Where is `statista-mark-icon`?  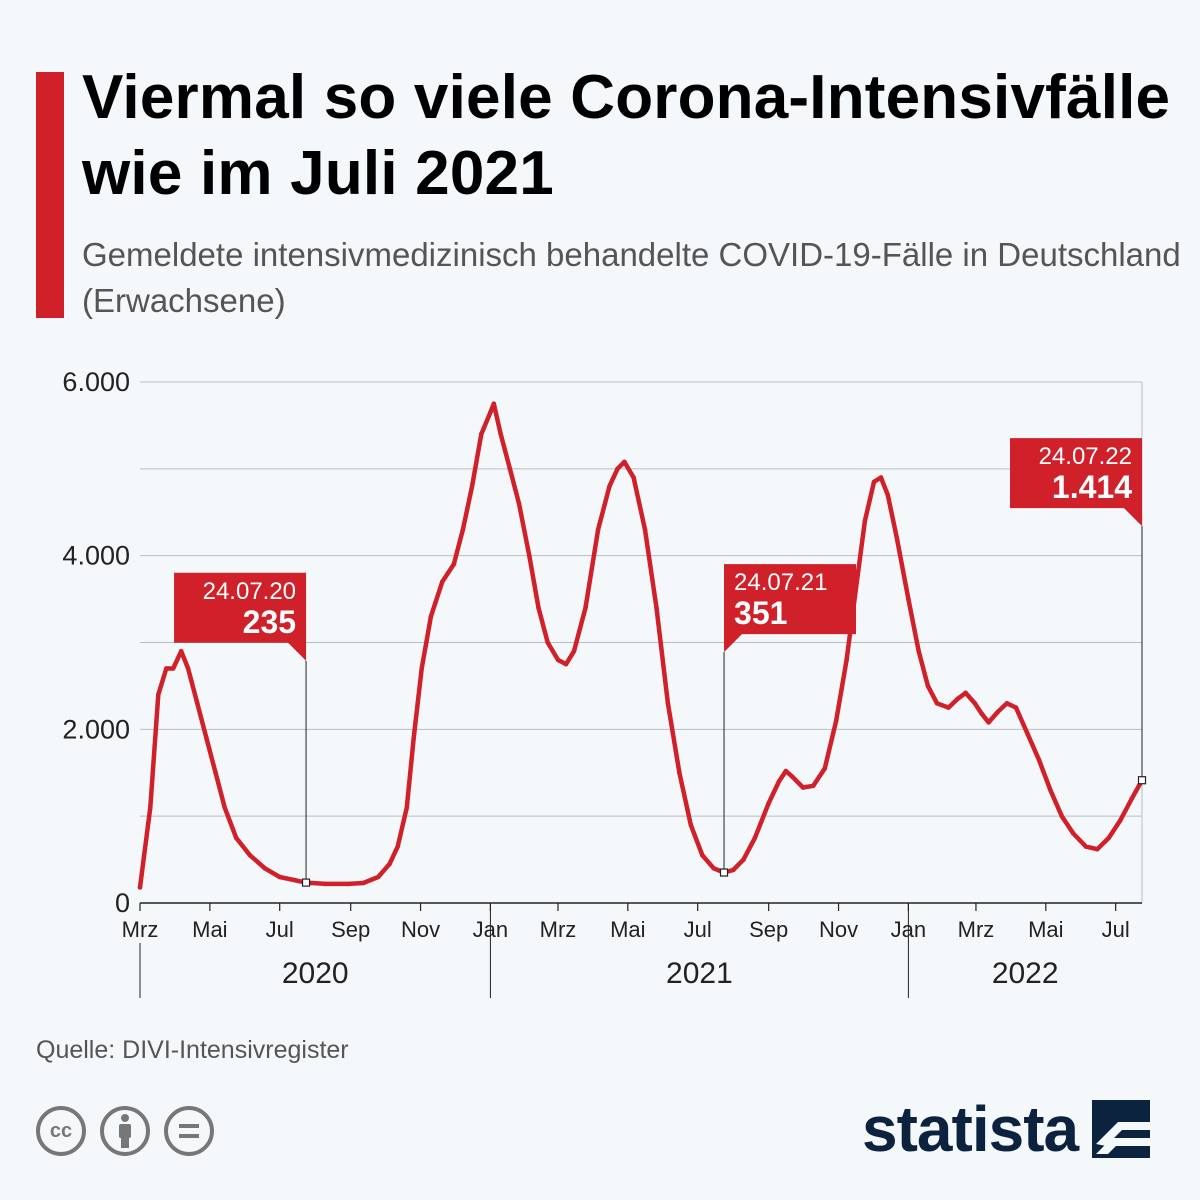 statista-mark-icon is located at coordinates (1121, 1129).